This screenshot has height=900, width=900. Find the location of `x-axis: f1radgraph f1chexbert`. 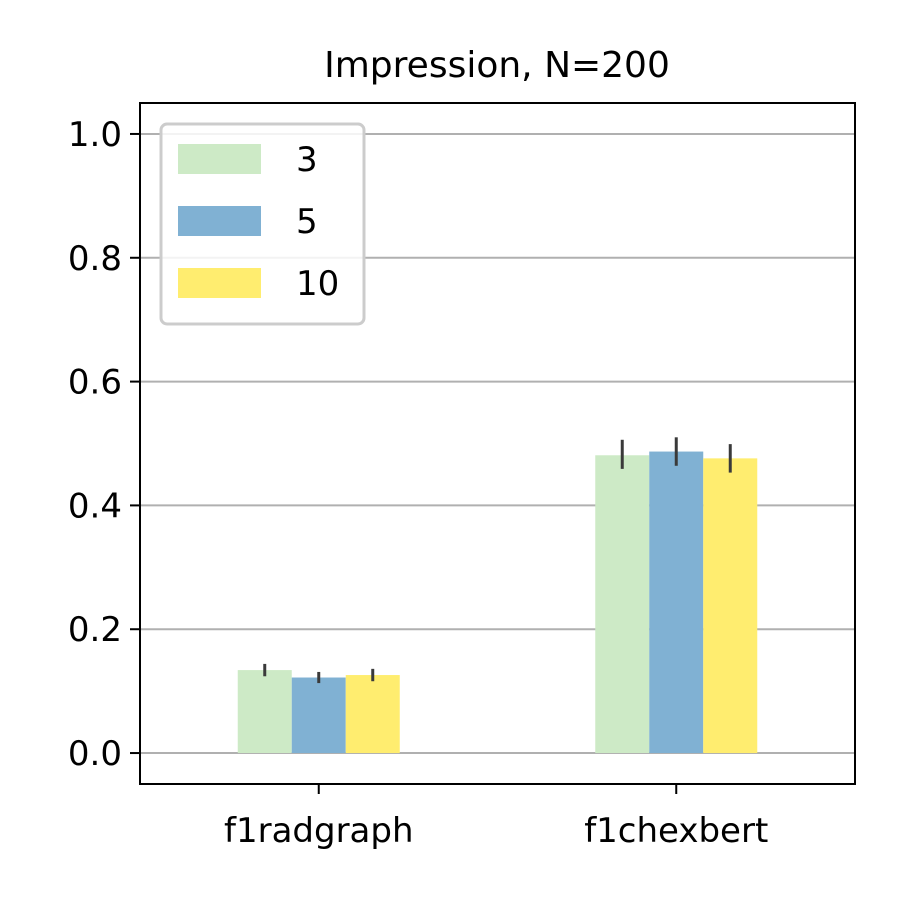

x-axis: f1radgraph f1chexbert is located at coordinates (496, 817).